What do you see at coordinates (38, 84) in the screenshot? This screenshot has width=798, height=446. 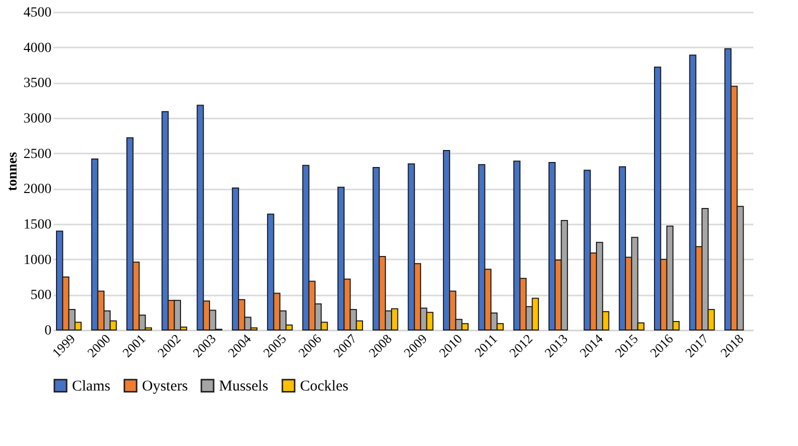 I see `y-tick-label: 3500` at bounding box center [38, 84].